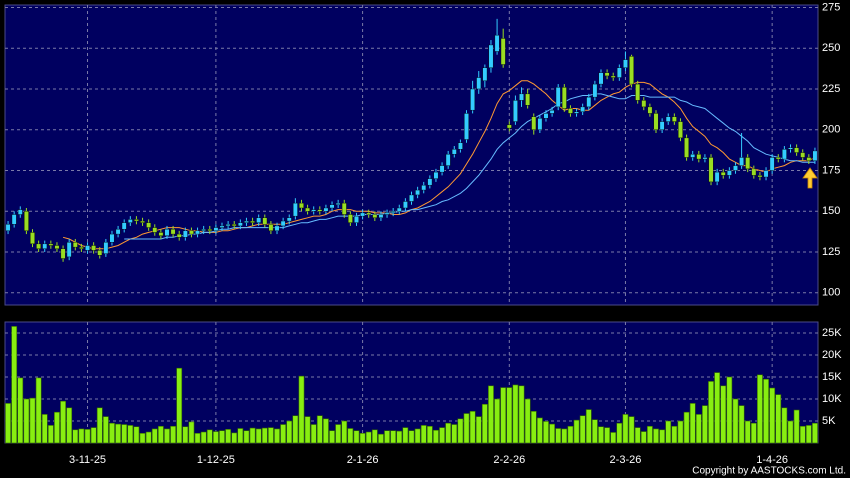 The image size is (850, 478). Describe the element at coordinates (810, 178) in the screenshot. I see `arrow-marker` at that location.